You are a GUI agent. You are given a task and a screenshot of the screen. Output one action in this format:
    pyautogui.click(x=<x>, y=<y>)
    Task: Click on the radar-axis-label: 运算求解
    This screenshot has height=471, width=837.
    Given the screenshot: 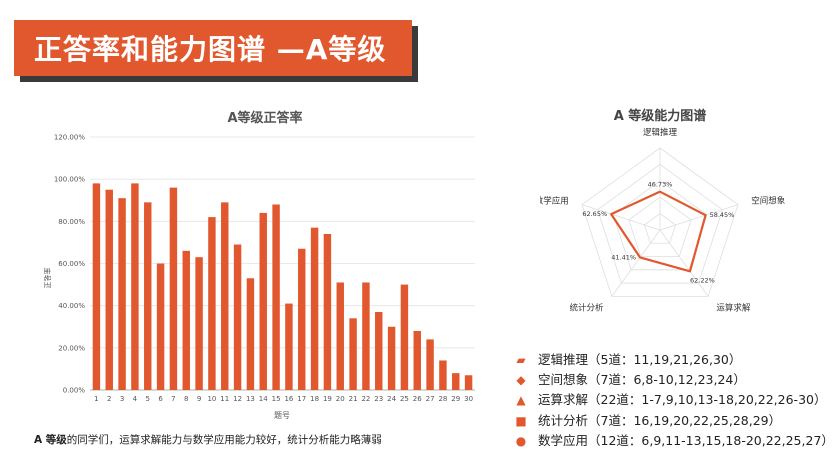 What is the action you would take?
    pyautogui.click(x=733, y=308)
    